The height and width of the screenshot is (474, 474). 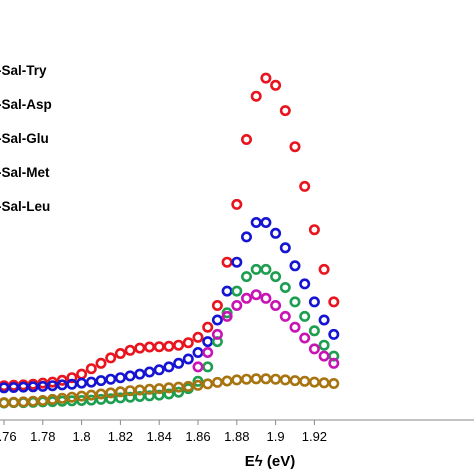 What do you see at coordinates (314, 436) in the screenshot?
I see `x-tick-label: 1.92` at bounding box center [314, 436].